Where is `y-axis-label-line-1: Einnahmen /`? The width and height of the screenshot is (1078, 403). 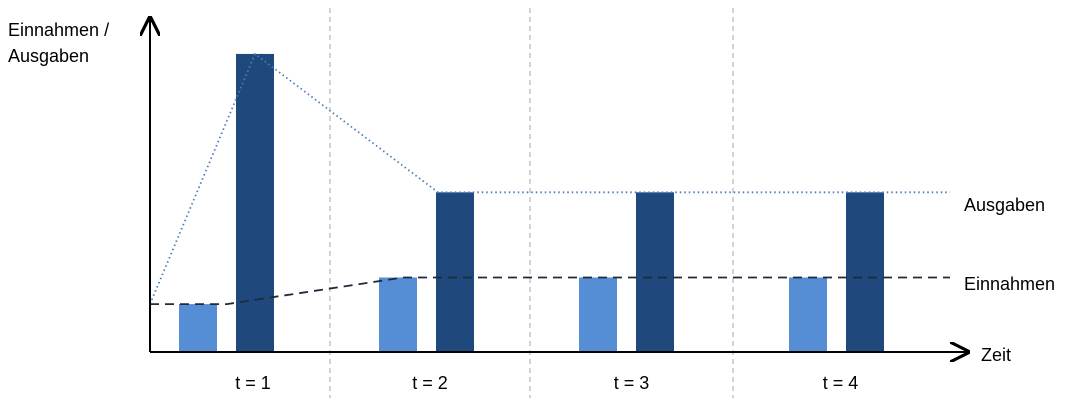
y-axis-label-line-1: Einnahmen / is located at coordinates (58, 30).